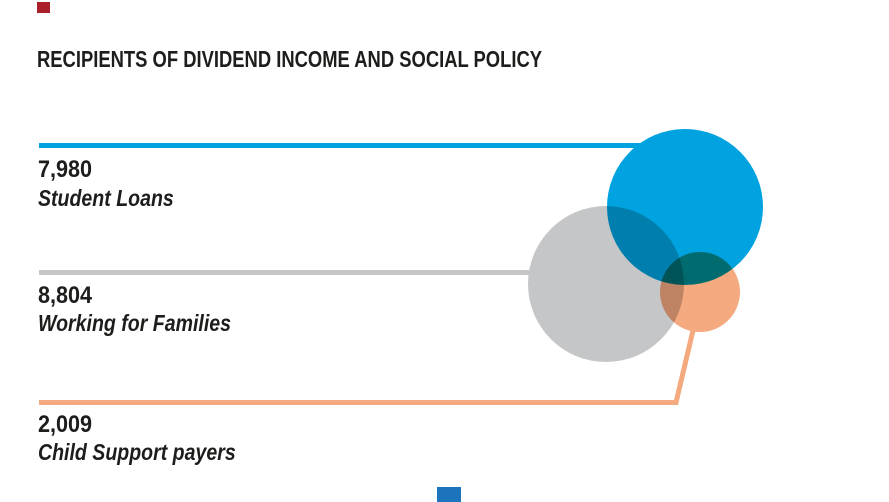 The width and height of the screenshot is (889, 502). Describe the element at coordinates (106, 198) in the screenshot. I see `student-loans-label: Student Loans` at that location.